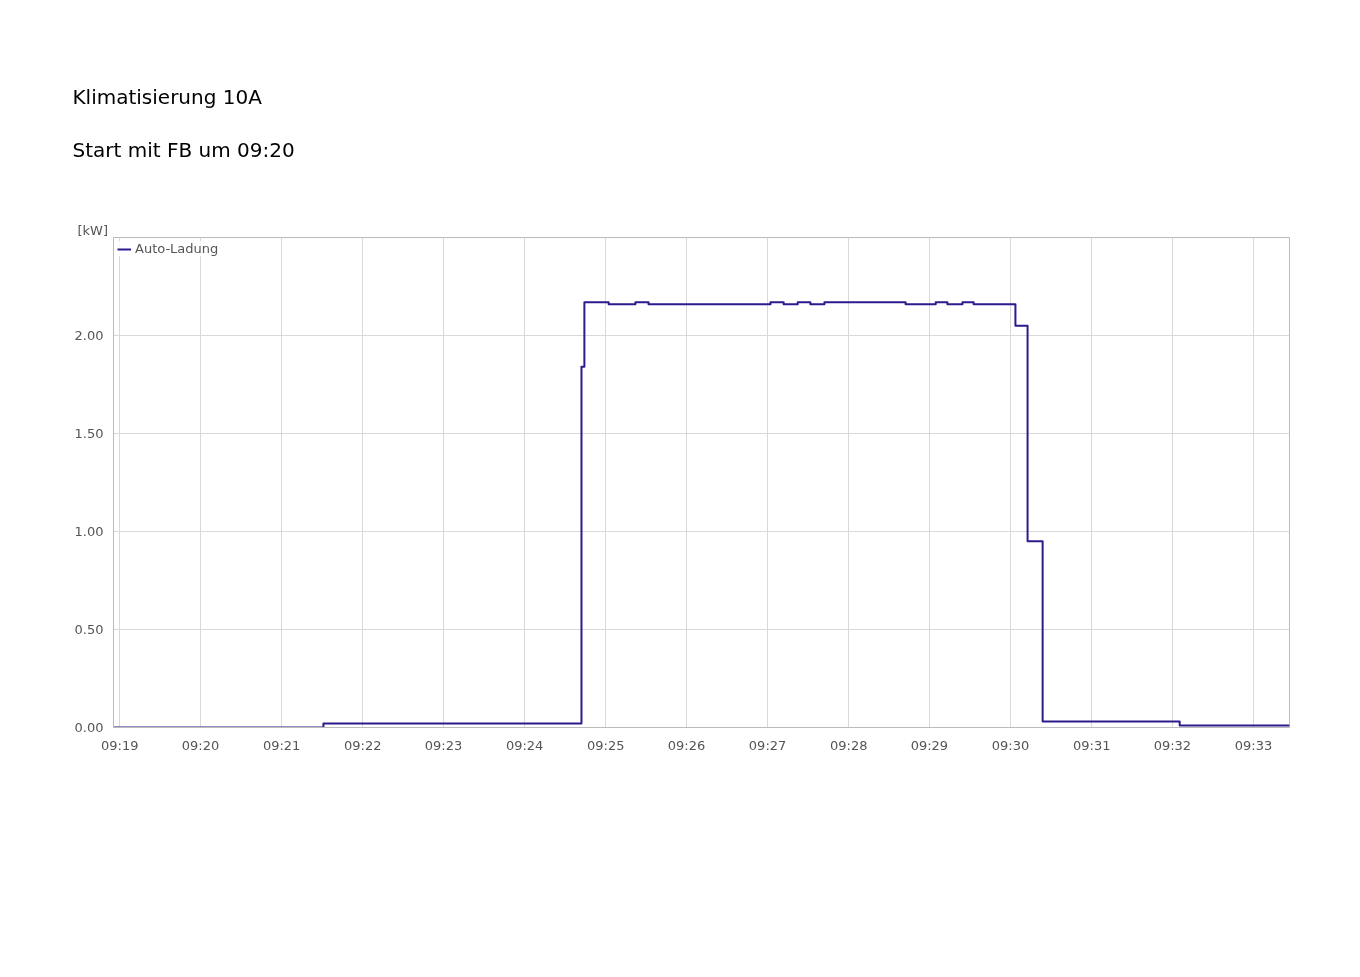 The image size is (1360, 977). What do you see at coordinates (89, 629) in the screenshot?
I see `y-tick-label: 0.50` at bounding box center [89, 629].